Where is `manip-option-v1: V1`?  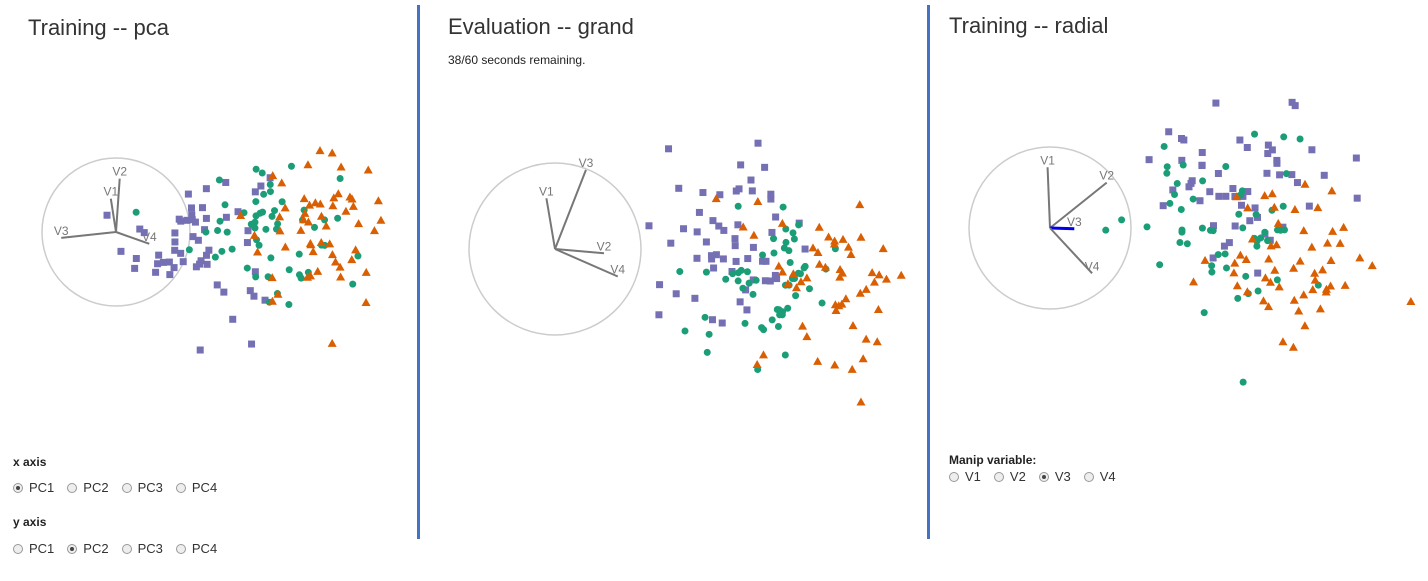 manip-option-v1: V1 is located at coordinates (965, 476).